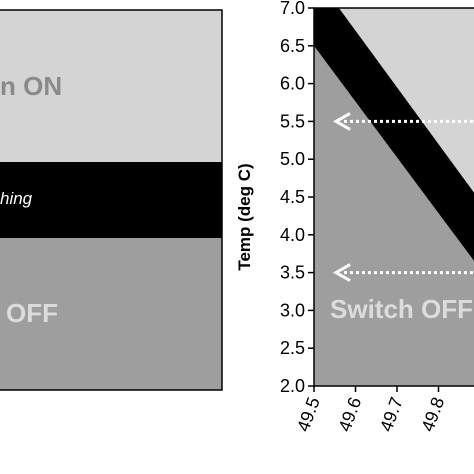 This screenshot has height=474, width=474. I want to click on y-axis: 2.0 2.5 3.0 3.5 4.0 4.5 5.0 5.5 6.0 6.5 7.0, so click(297, 198).